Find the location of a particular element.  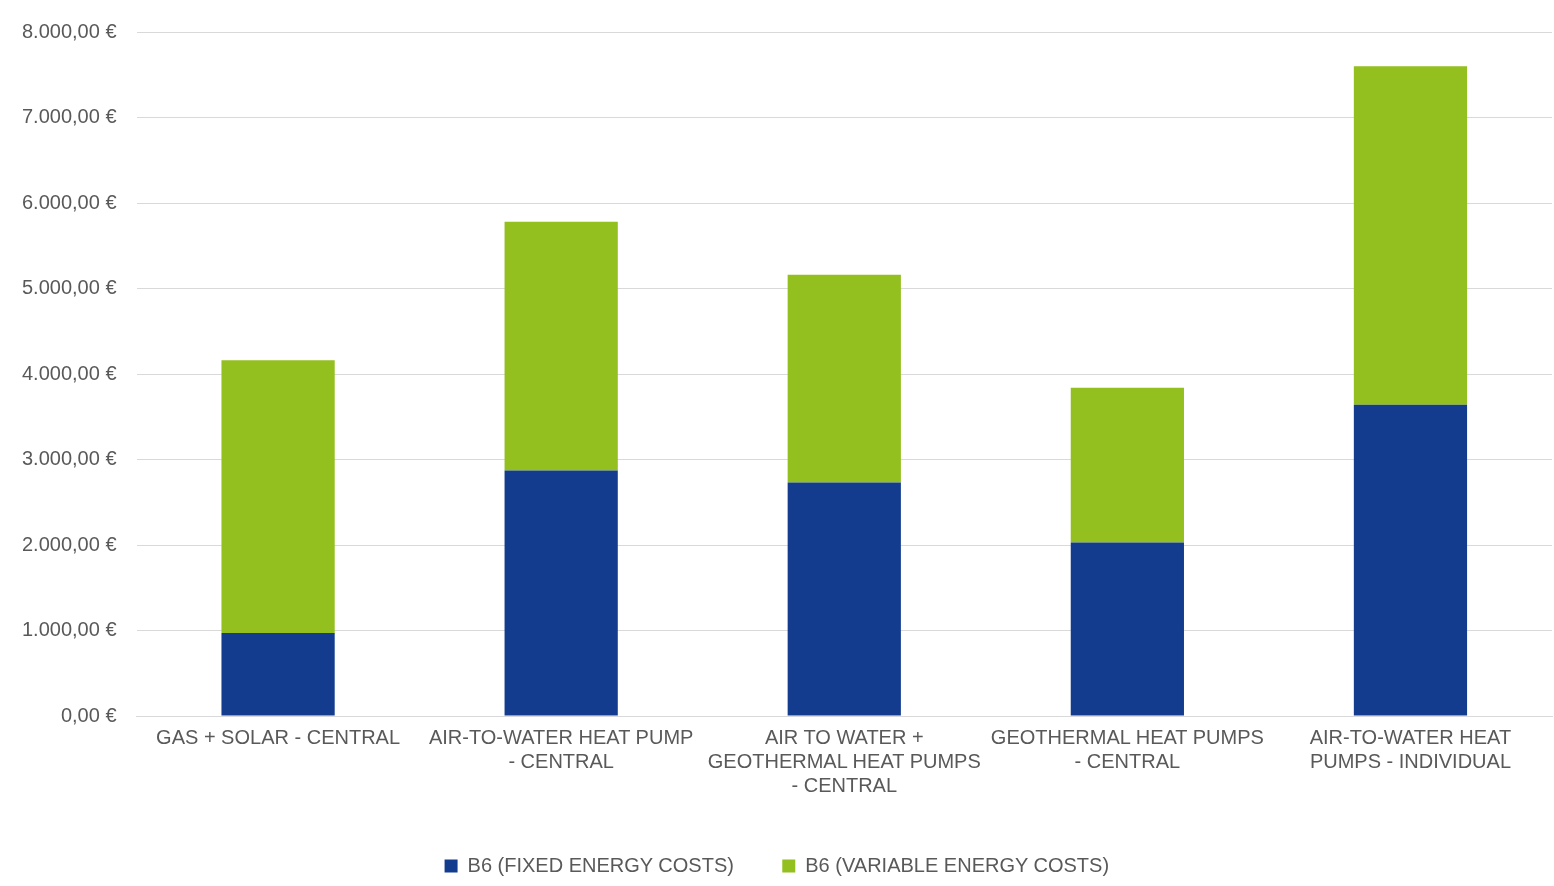

y-tick-label: 1.000,00 € is located at coordinates (69, 629).